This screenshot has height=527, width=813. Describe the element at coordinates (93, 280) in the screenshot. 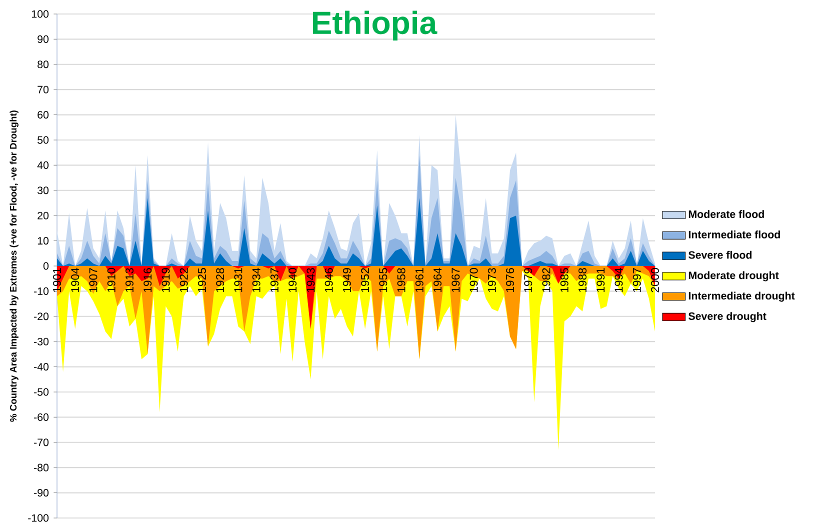

I see `x-tick-label: 1907` at that location.